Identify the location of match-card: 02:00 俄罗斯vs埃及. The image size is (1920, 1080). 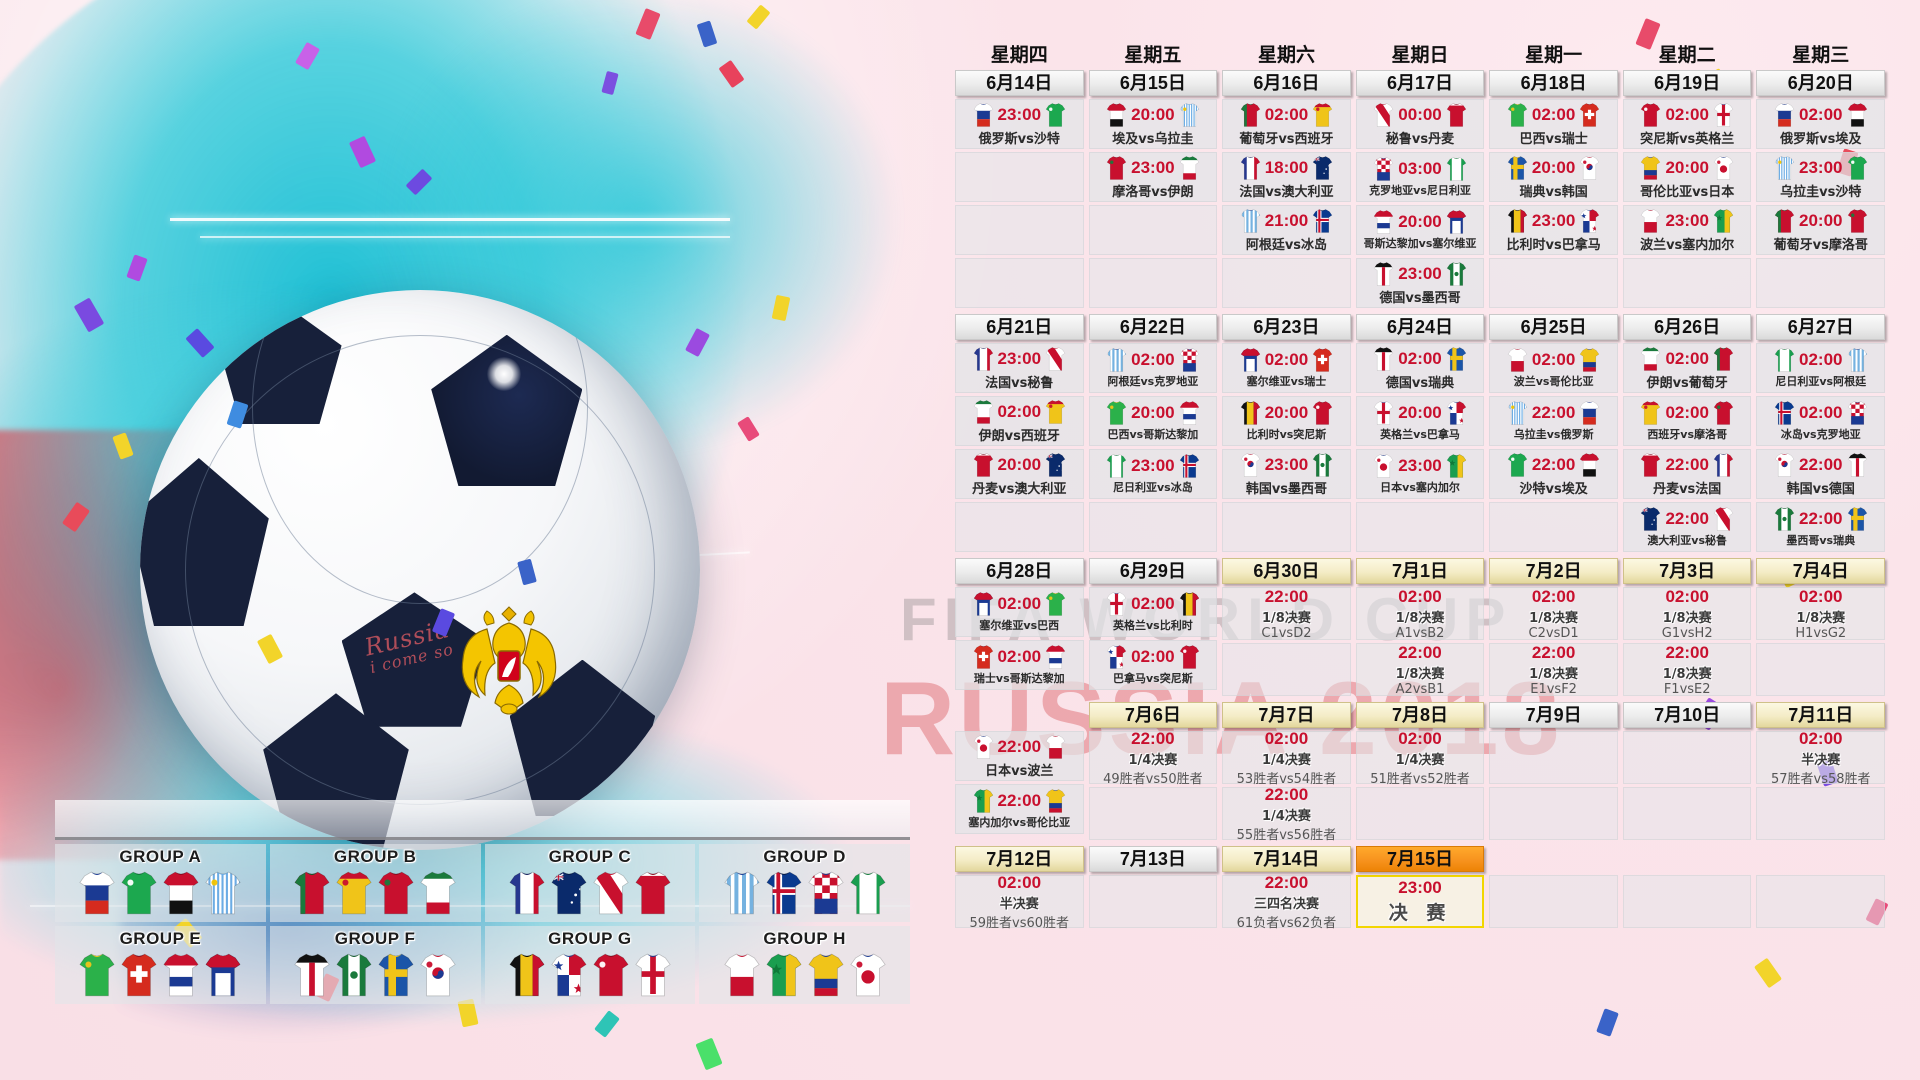
(1821, 124).